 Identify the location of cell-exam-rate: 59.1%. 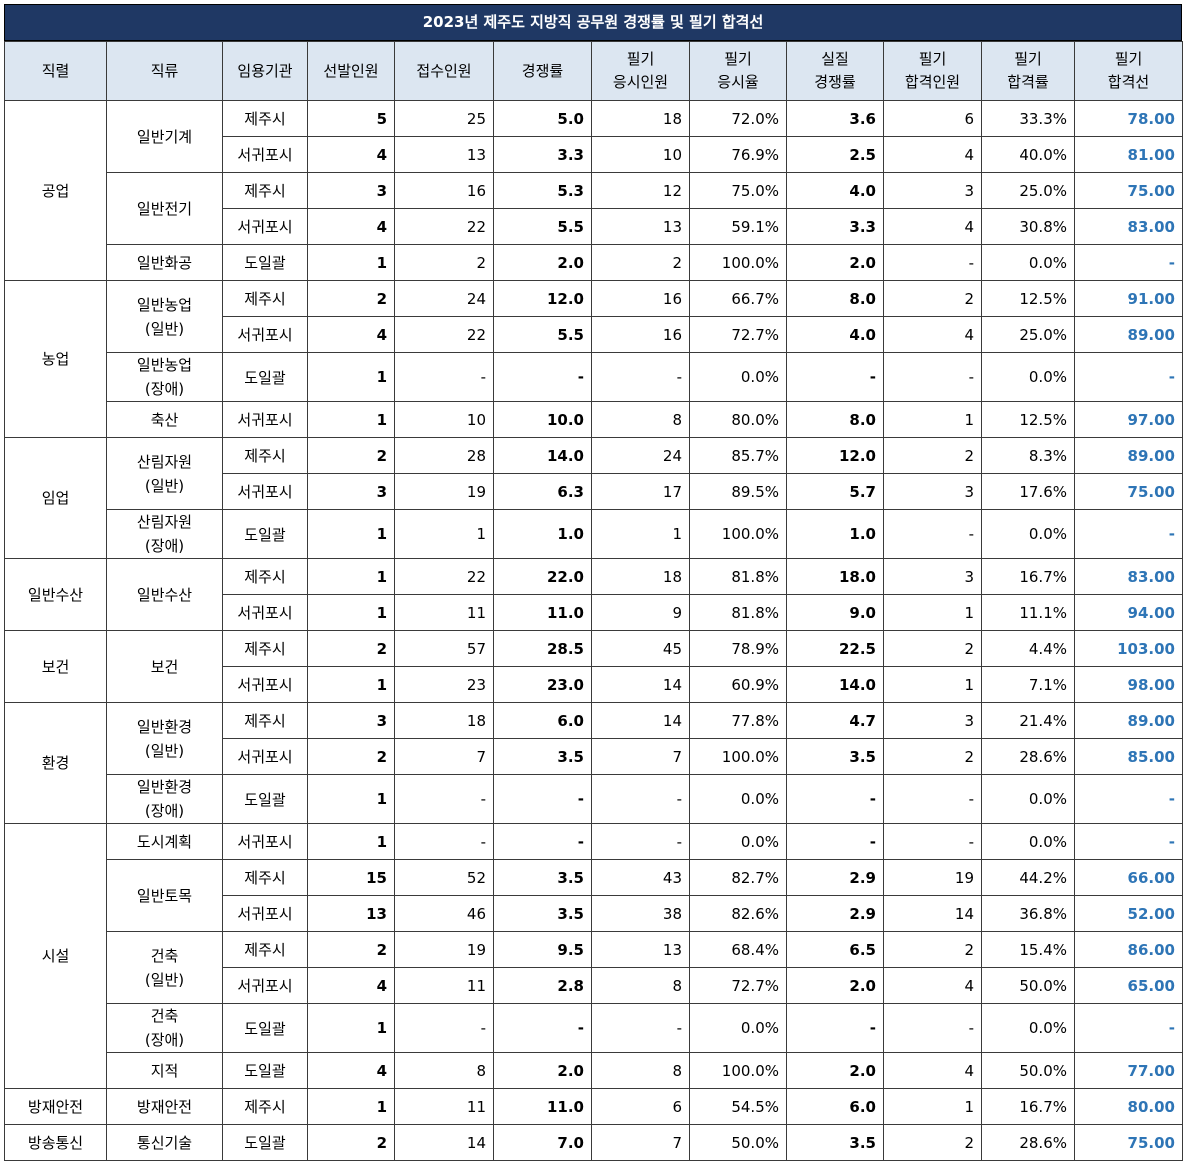
(738, 226).